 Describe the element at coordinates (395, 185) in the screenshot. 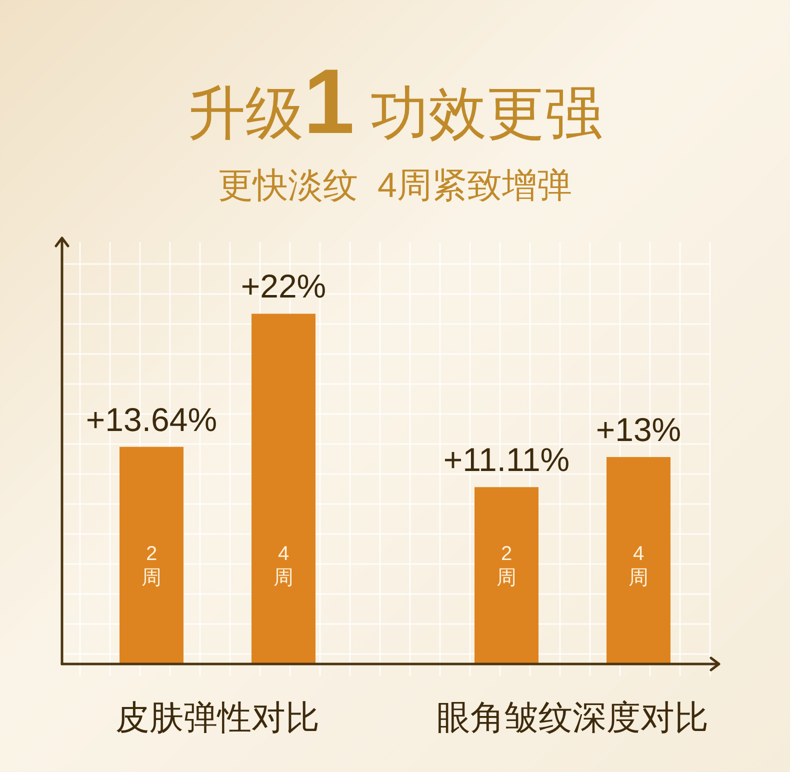

I see `subtitle: 更快淡纹 4周紧致增弹` at that location.